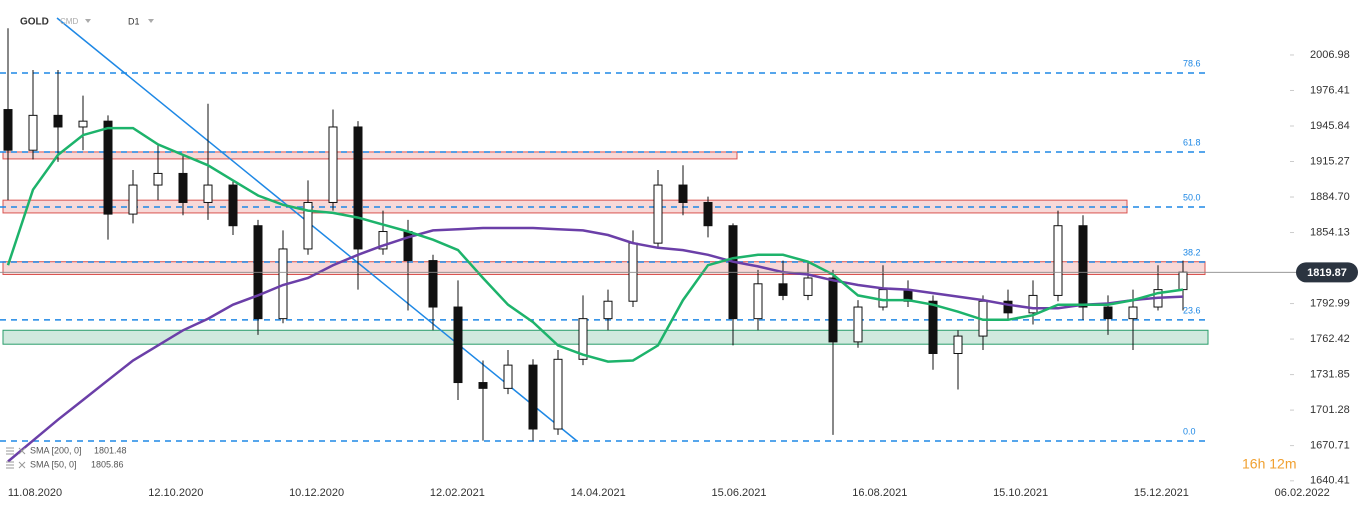 The width and height of the screenshot is (1368, 509). I want to click on y-tick-label: 1731.85, so click(1330, 374).